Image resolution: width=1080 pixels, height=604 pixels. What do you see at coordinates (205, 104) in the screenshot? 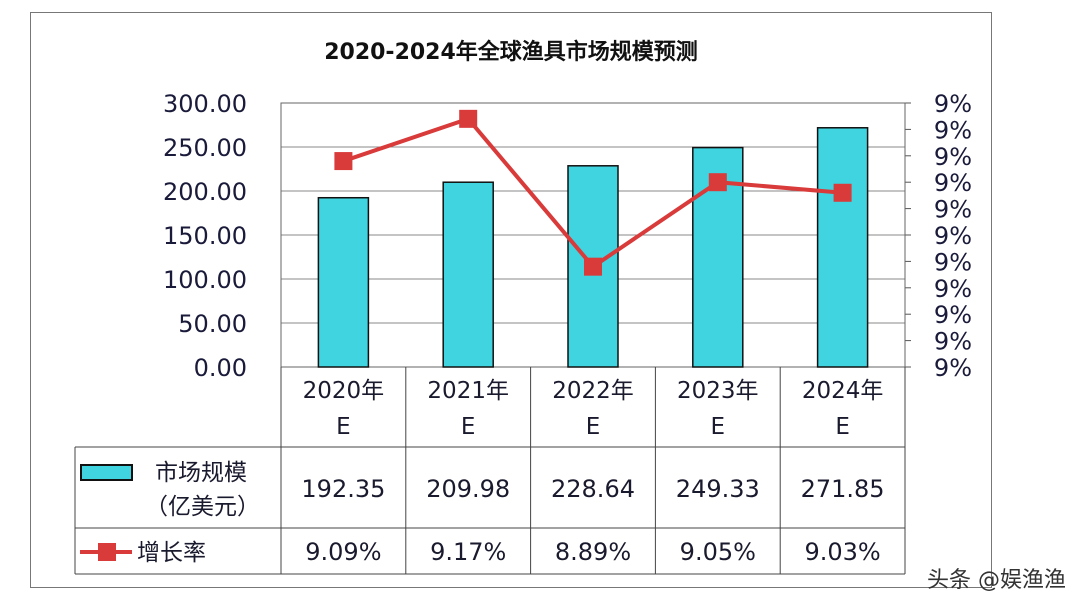
I see `y-left-tick-label: 300.00` at bounding box center [205, 104].